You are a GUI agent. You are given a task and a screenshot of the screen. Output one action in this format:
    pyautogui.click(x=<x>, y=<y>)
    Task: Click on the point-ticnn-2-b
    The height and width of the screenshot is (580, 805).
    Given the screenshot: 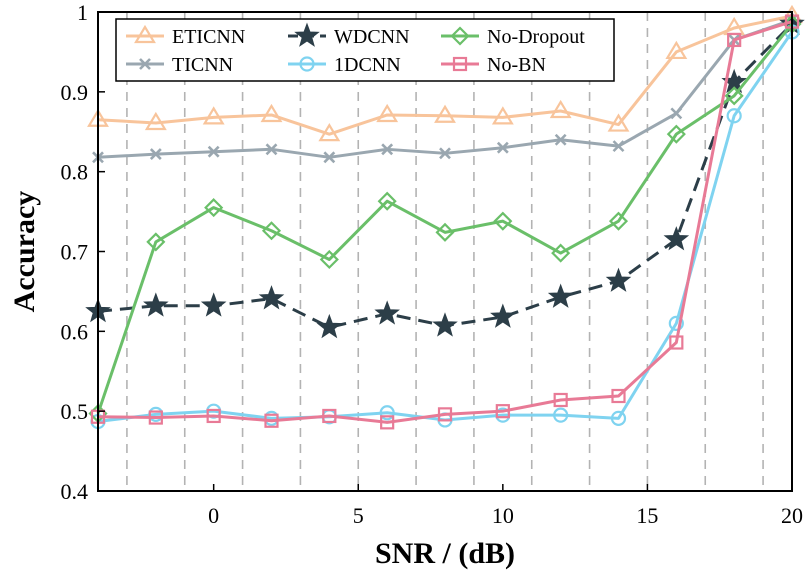 What is the action you would take?
    pyautogui.click(x=213, y=151)
    